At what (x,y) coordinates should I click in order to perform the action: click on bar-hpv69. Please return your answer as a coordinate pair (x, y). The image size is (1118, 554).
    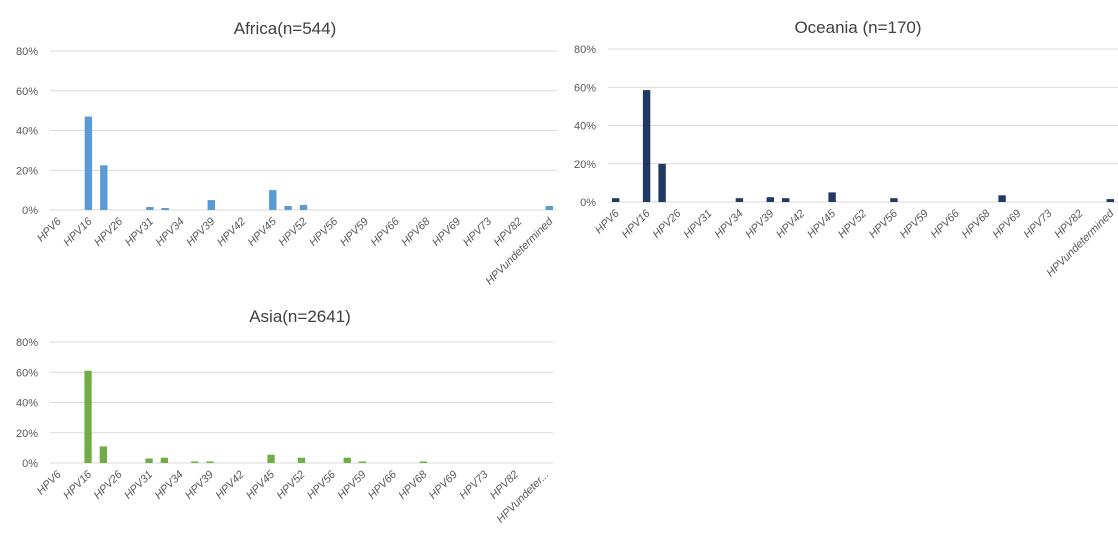
    Looking at the image, I should click on (1002, 198).